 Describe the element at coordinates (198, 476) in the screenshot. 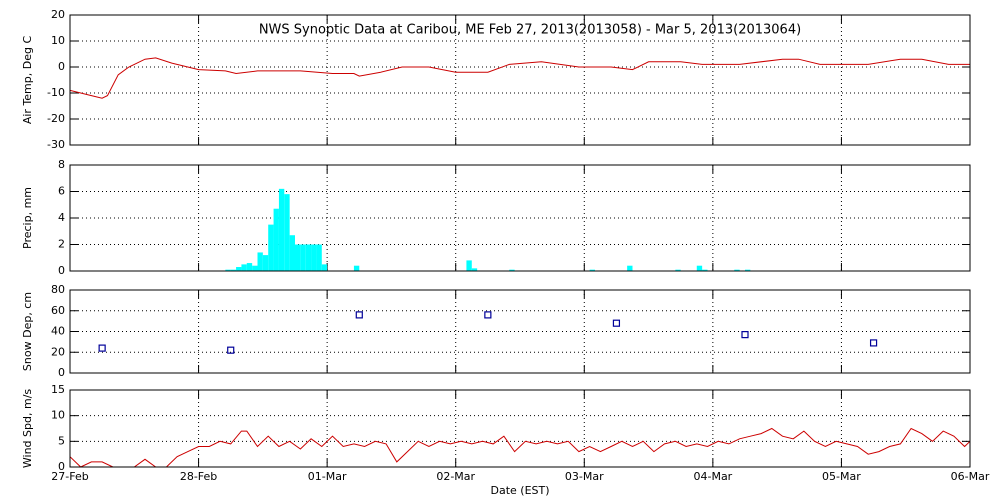

I see `x-tick-label: 28-Feb` at that location.